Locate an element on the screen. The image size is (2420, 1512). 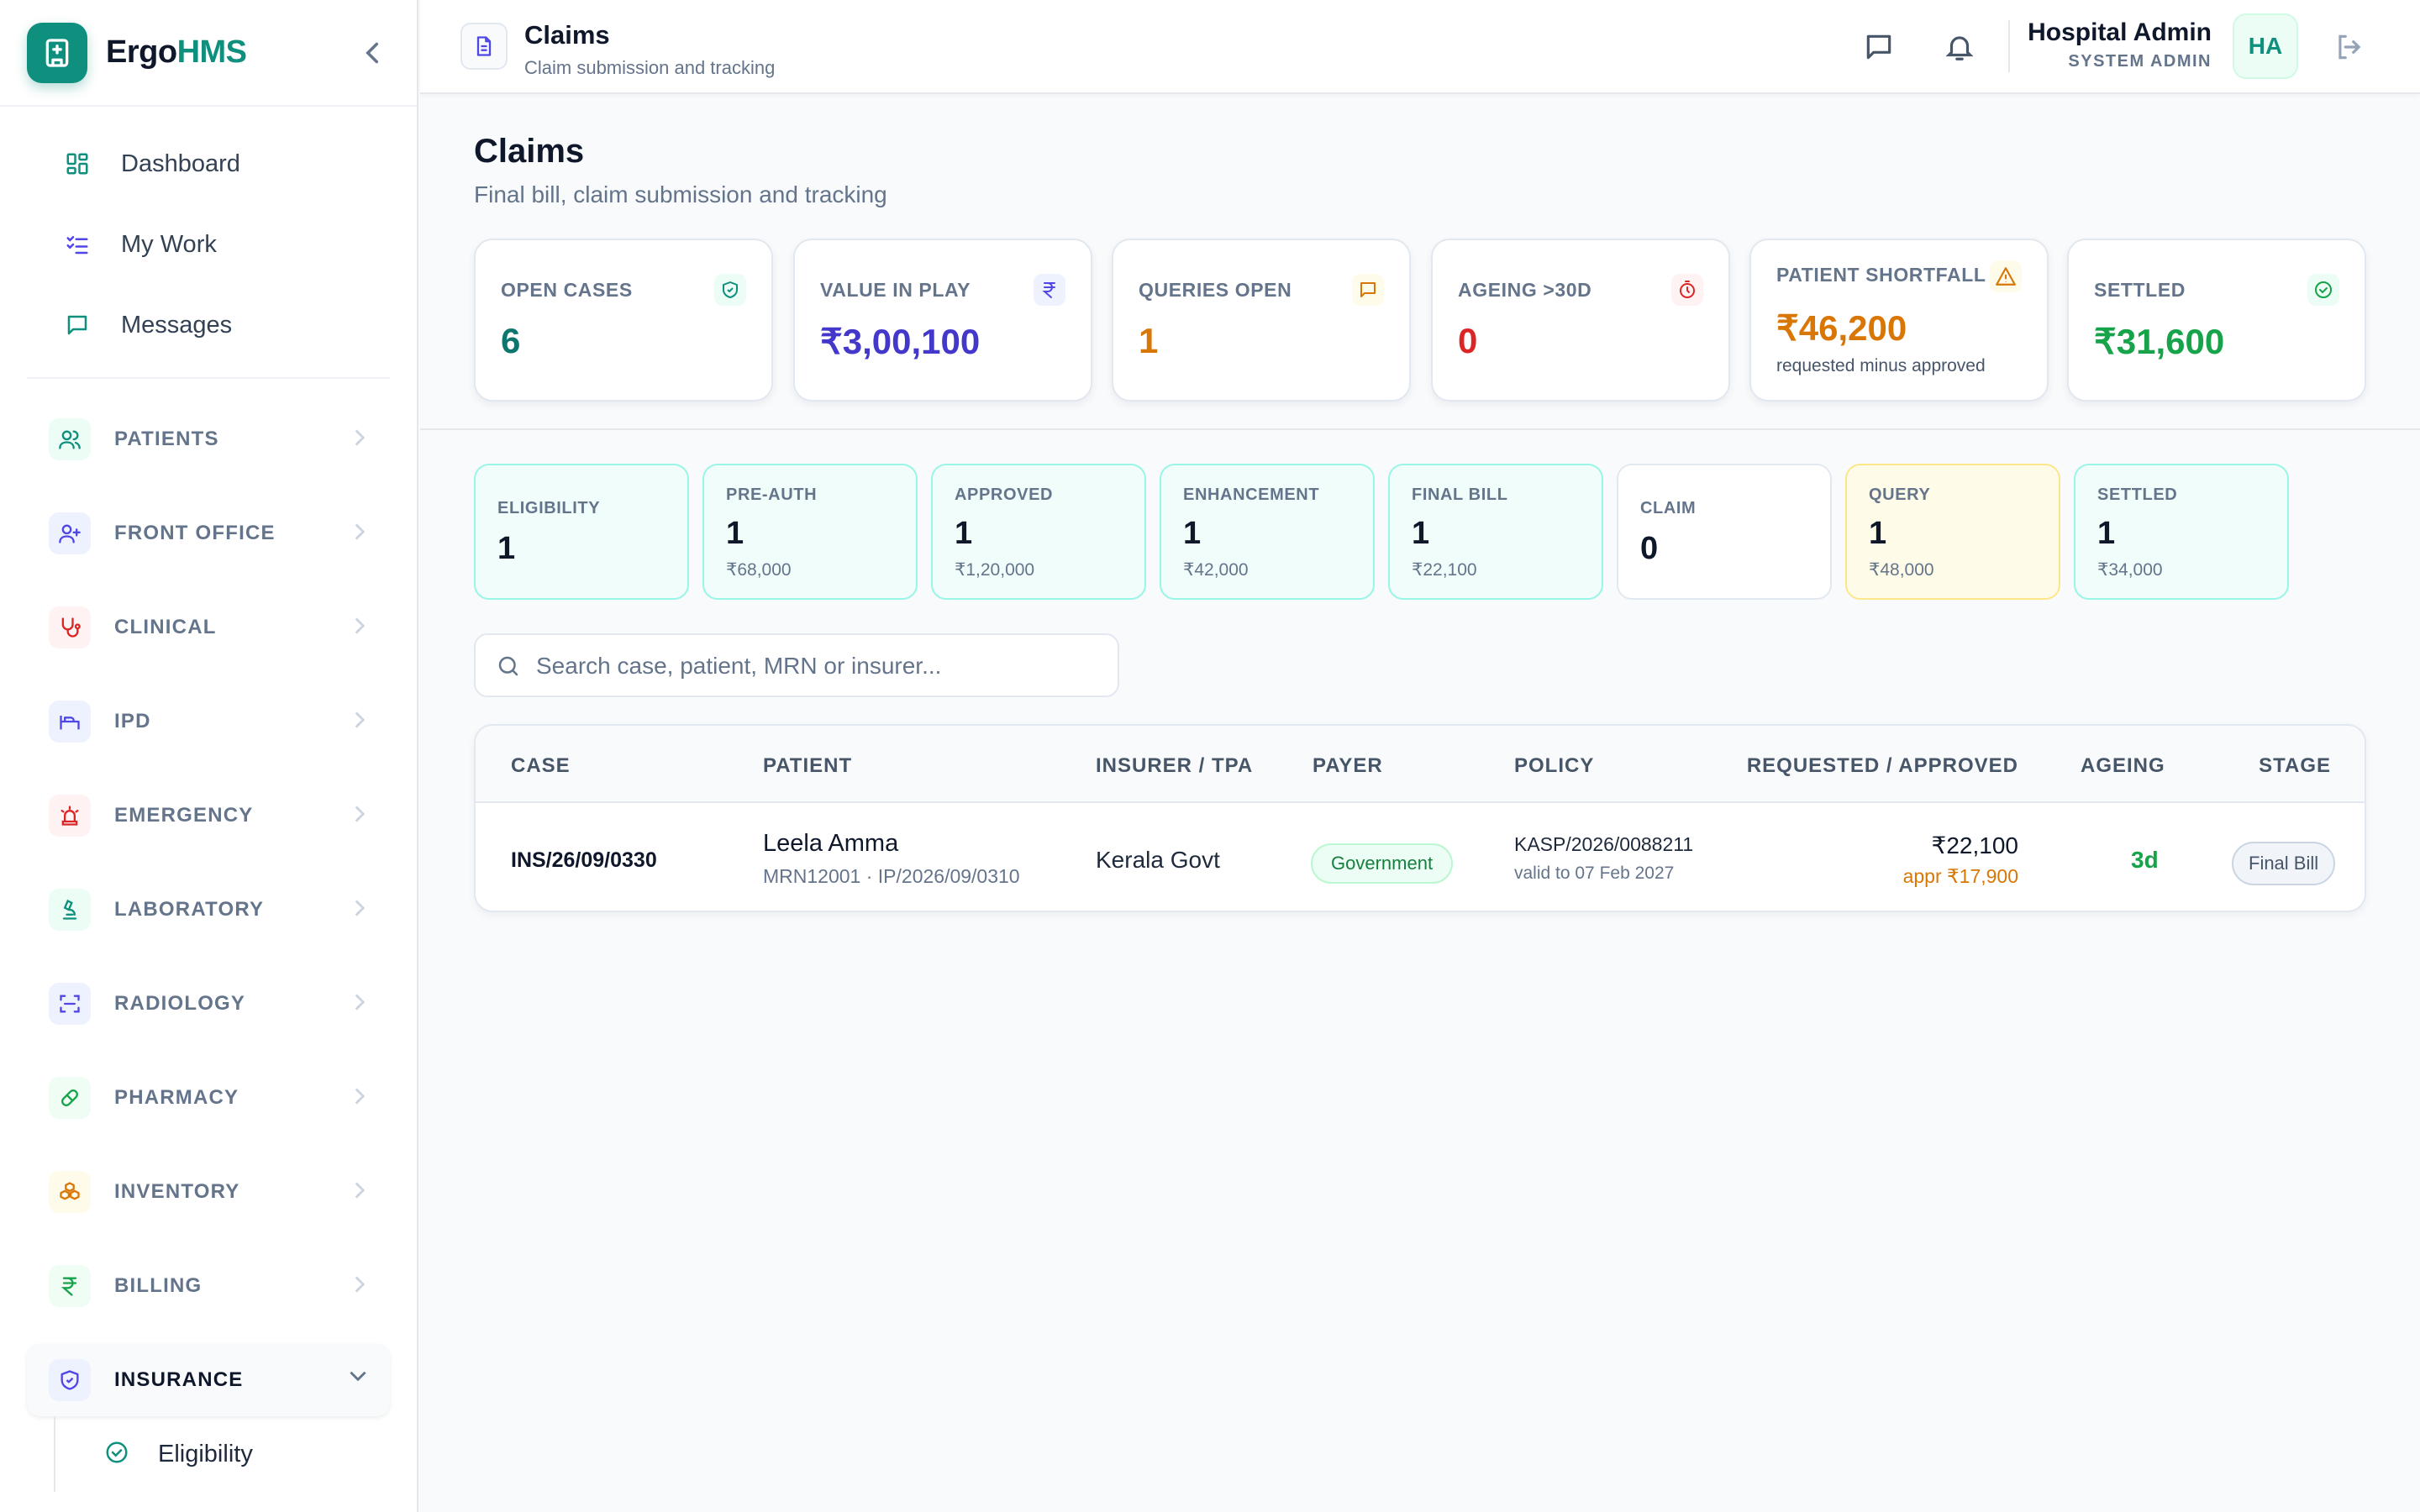
column-header-insurer: INSURER / TPA is located at coordinates (1175, 765).